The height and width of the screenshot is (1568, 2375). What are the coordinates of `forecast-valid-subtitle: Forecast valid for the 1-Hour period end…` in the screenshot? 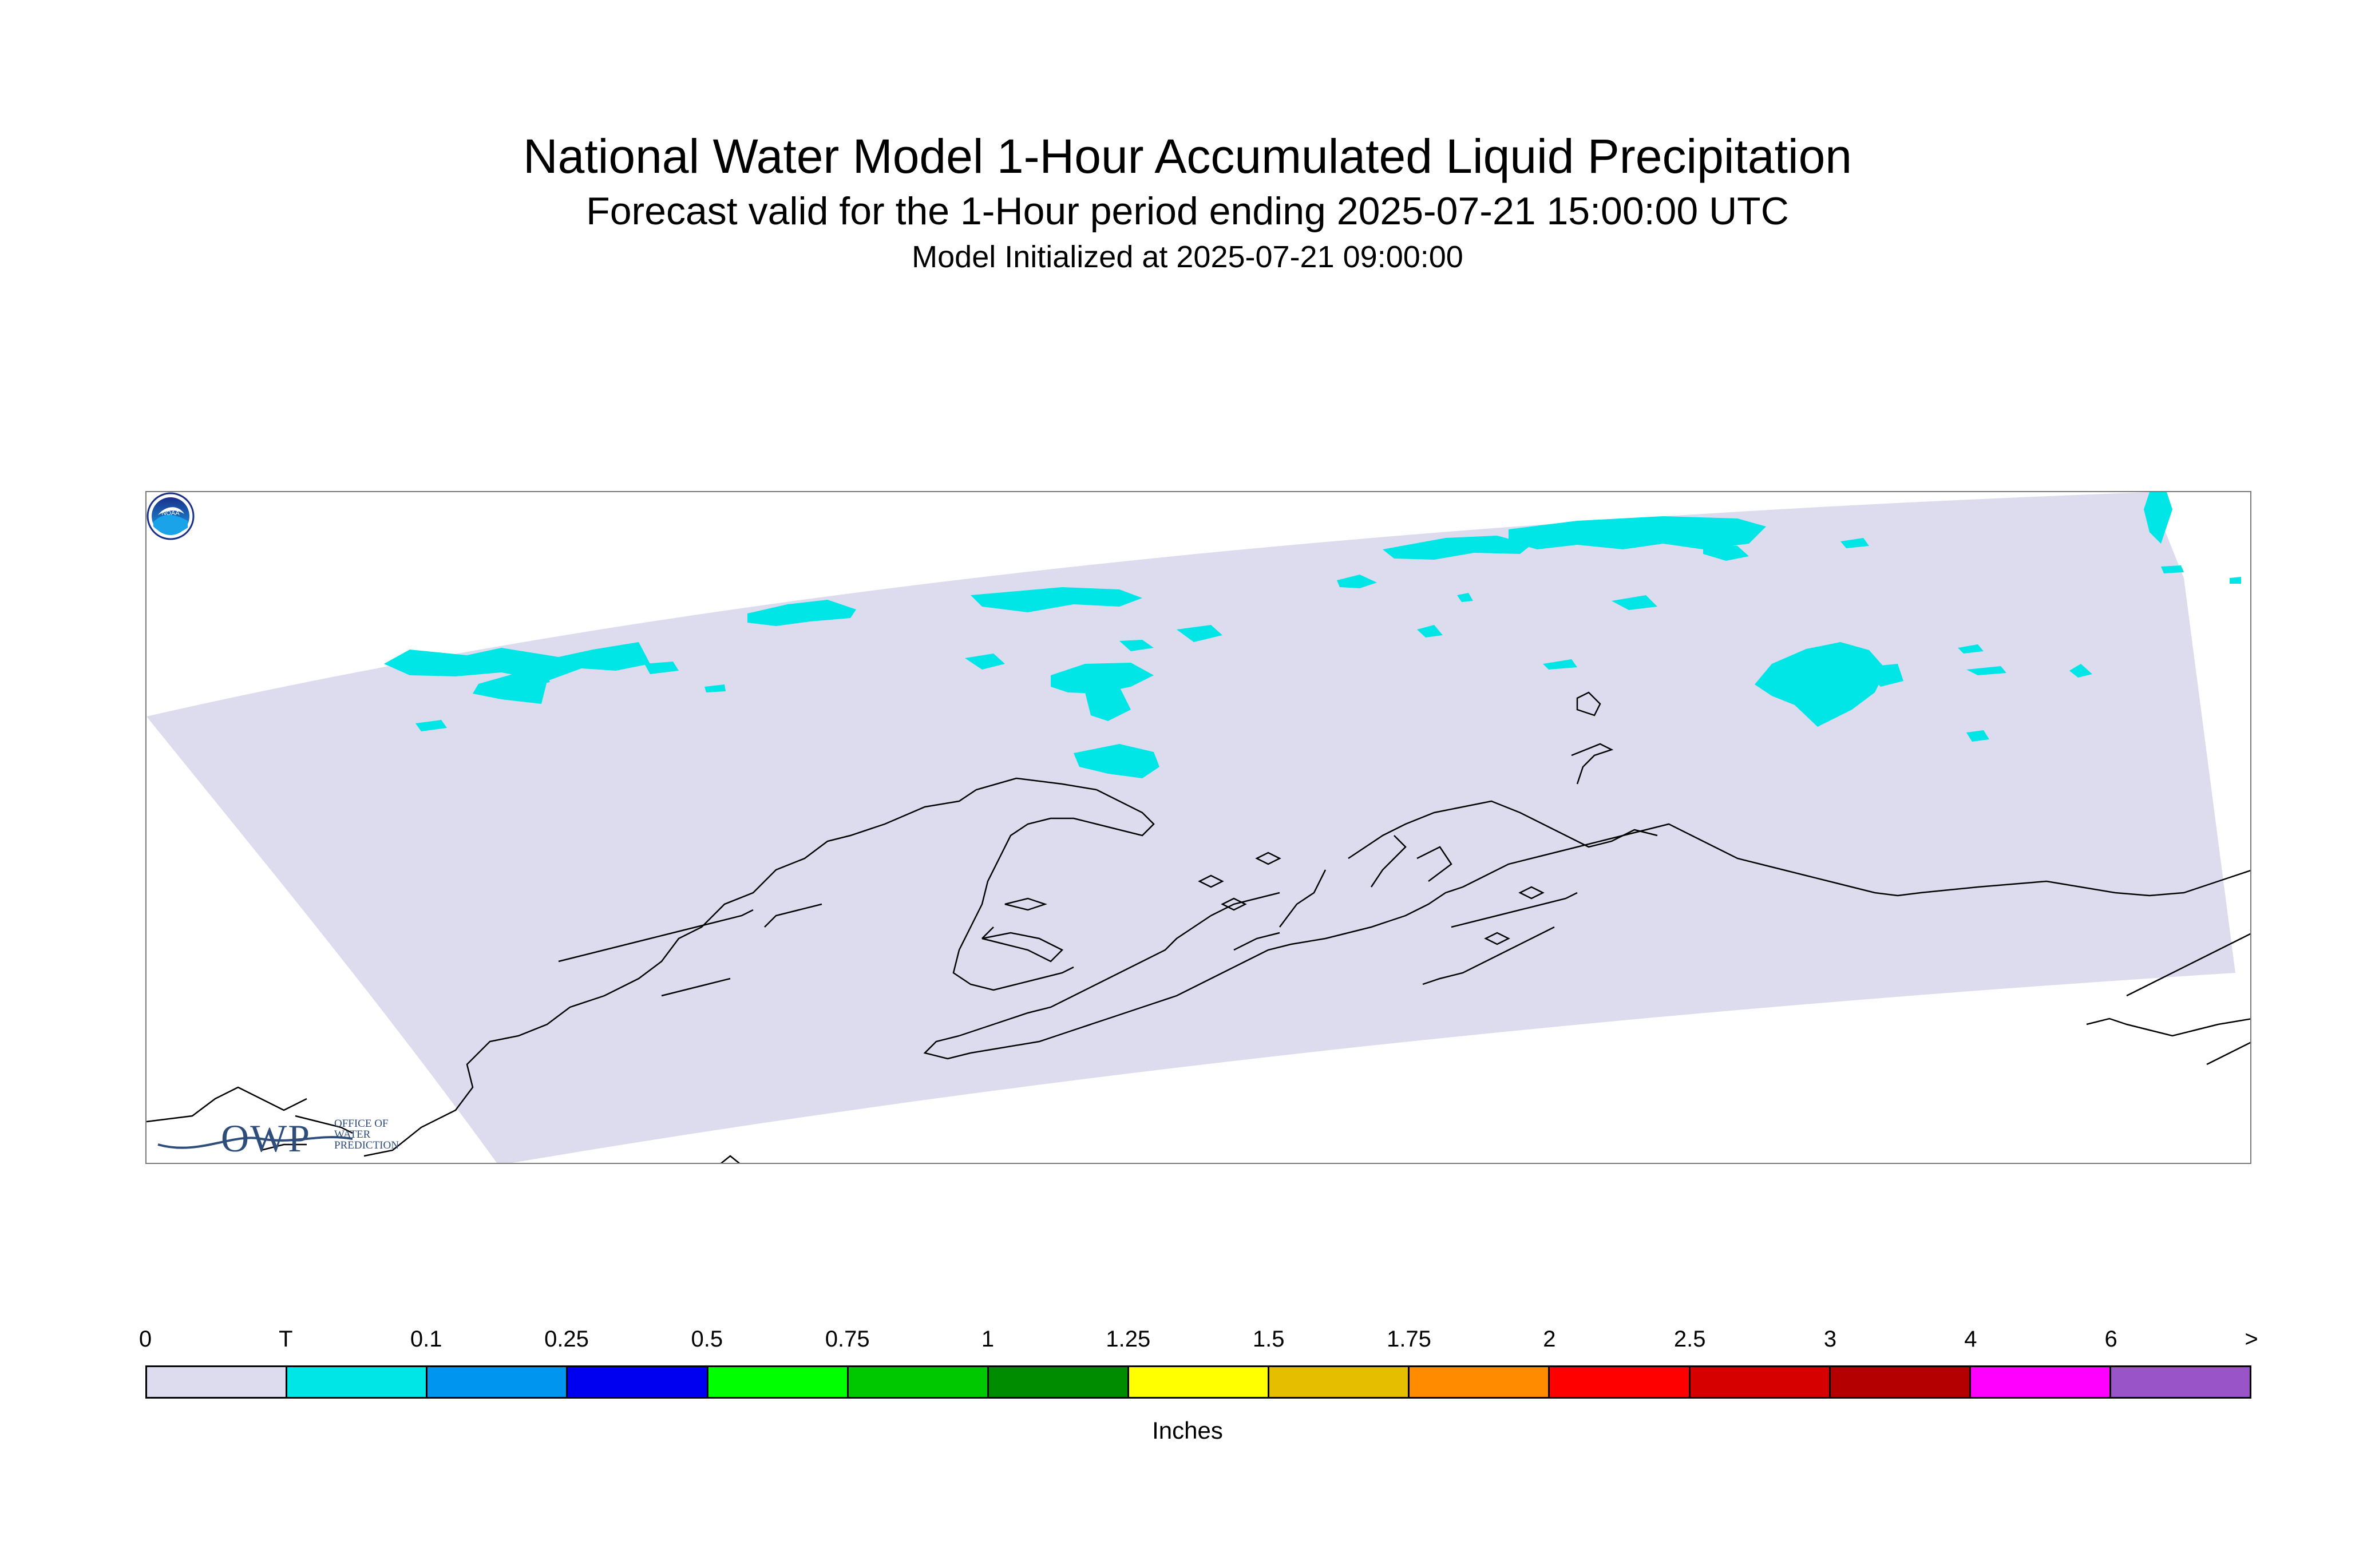 It's located at (1187, 211).